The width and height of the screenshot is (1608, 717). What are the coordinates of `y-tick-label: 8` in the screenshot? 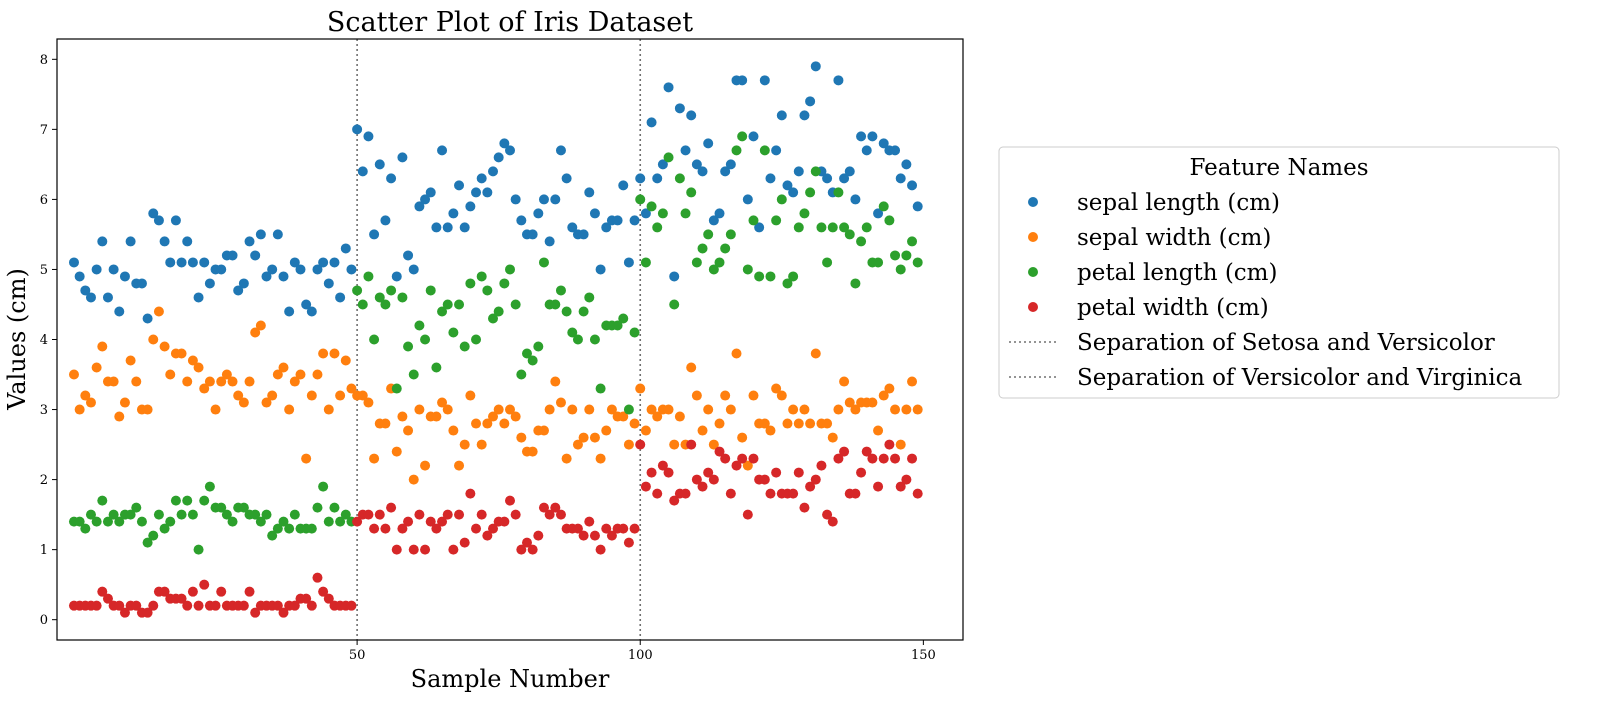 It's located at (44, 60).